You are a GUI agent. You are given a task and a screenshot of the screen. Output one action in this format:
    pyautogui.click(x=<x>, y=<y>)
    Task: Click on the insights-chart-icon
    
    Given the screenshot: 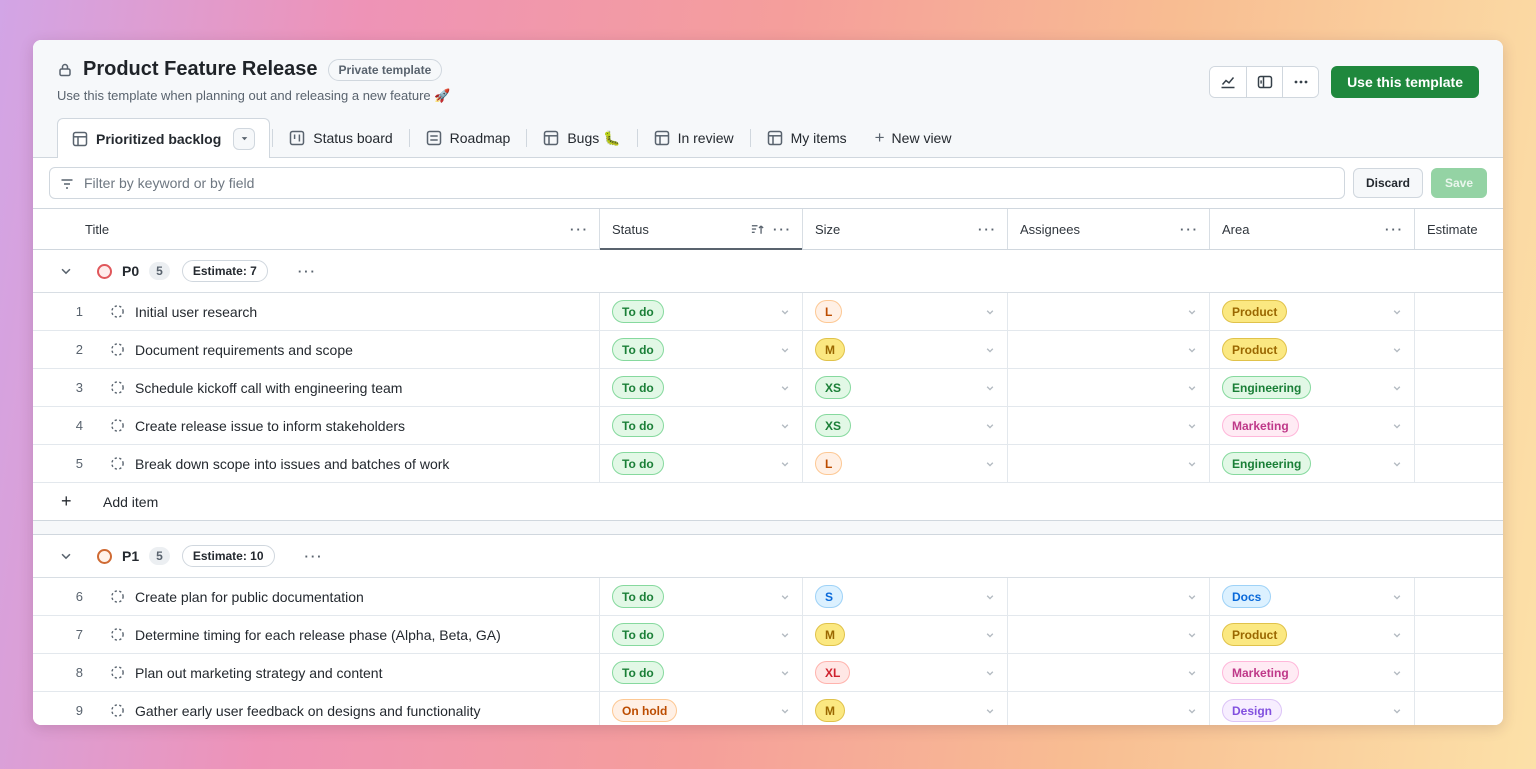 What is the action you would take?
    pyautogui.click(x=1228, y=82)
    